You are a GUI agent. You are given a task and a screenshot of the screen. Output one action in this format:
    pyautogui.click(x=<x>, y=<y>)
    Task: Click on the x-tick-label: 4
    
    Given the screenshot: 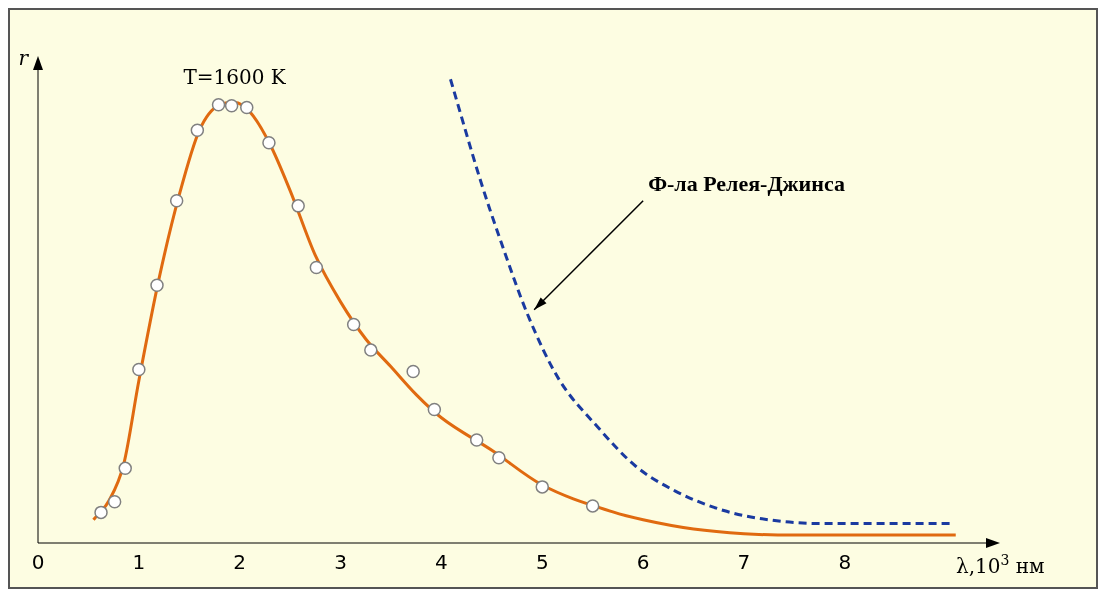 What is the action you would take?
    pyautogui.click(x=441, y=562)
    